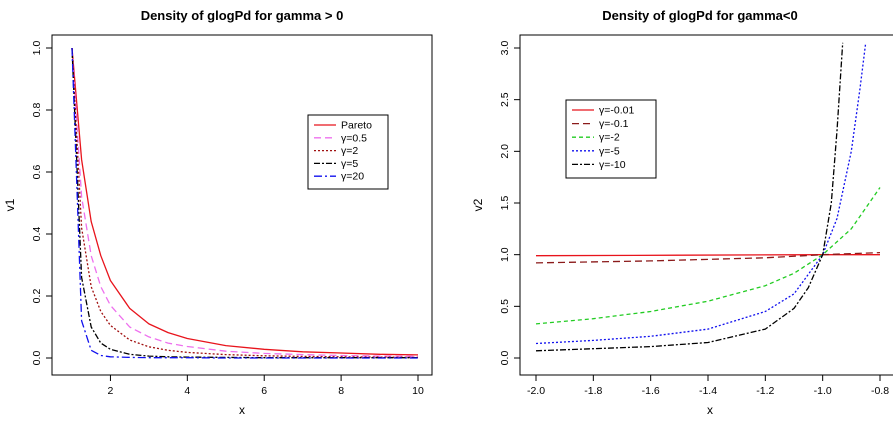 Image resolution: width=893 pixels, height=426 pixels. Describe the element at coordinates (505, 48) in the screenshot. I see `y-tick-label: 3.0` at that location.